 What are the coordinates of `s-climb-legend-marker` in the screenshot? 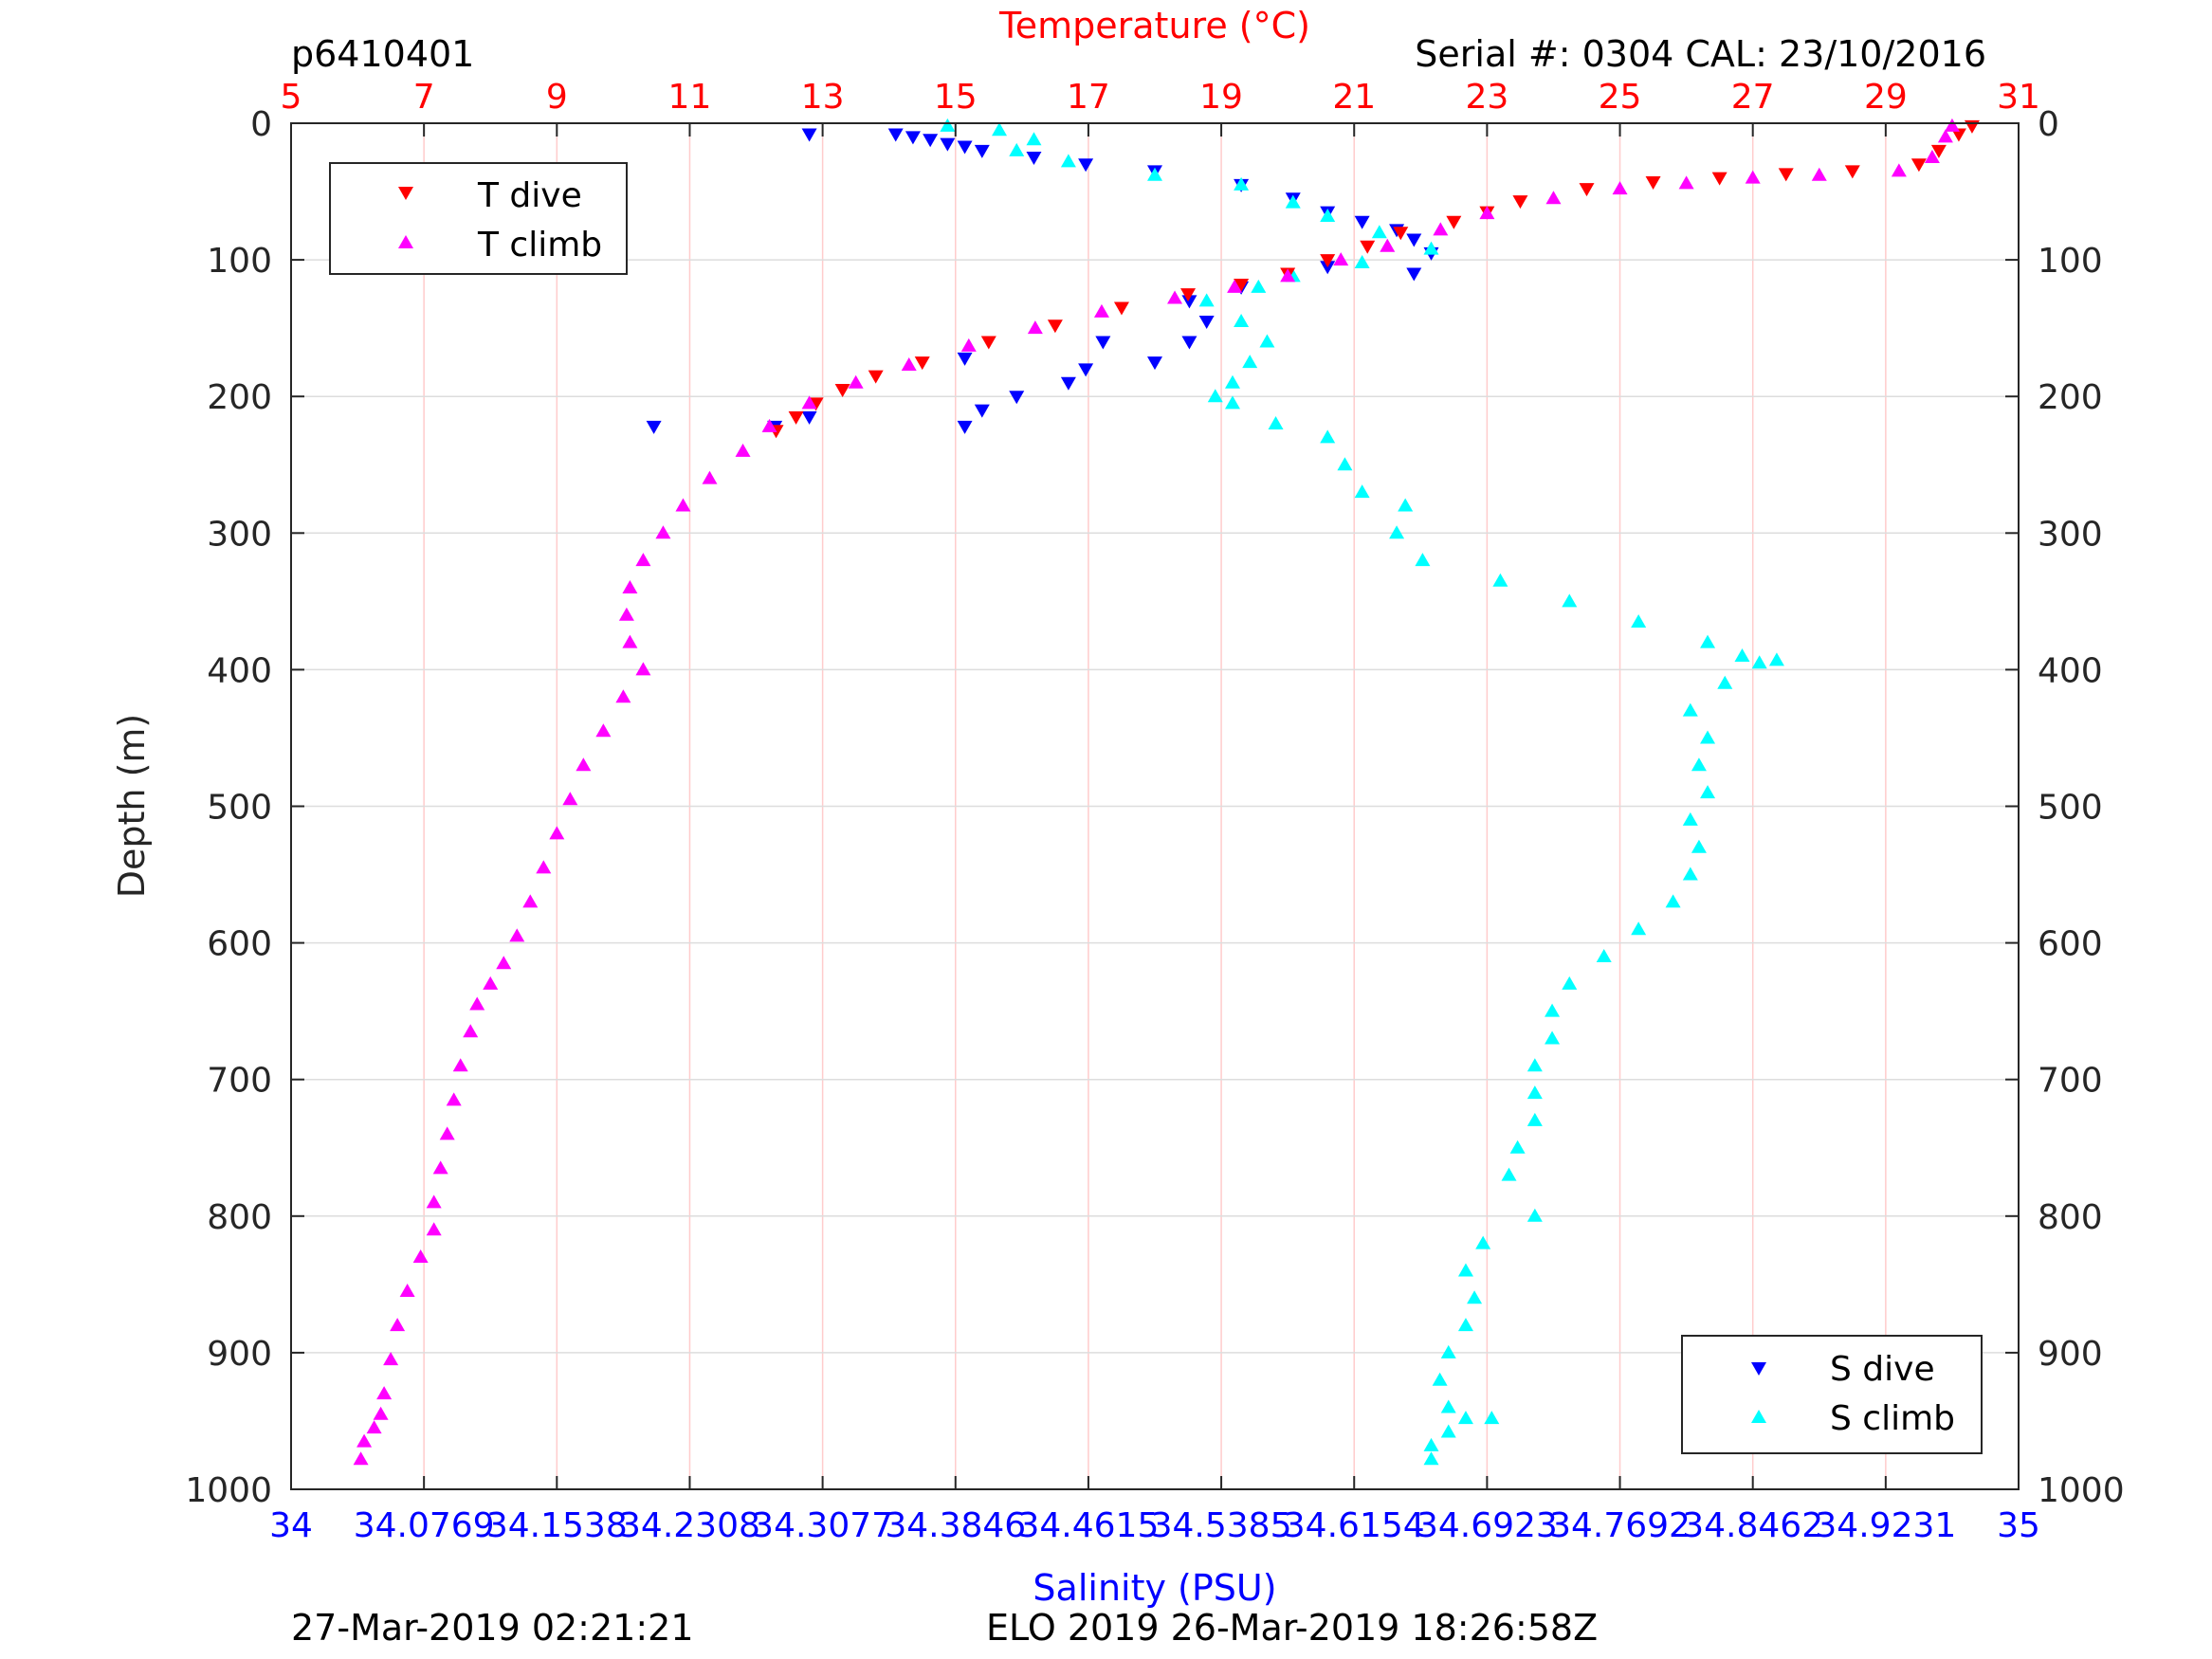 It's located at (1758, 1416).